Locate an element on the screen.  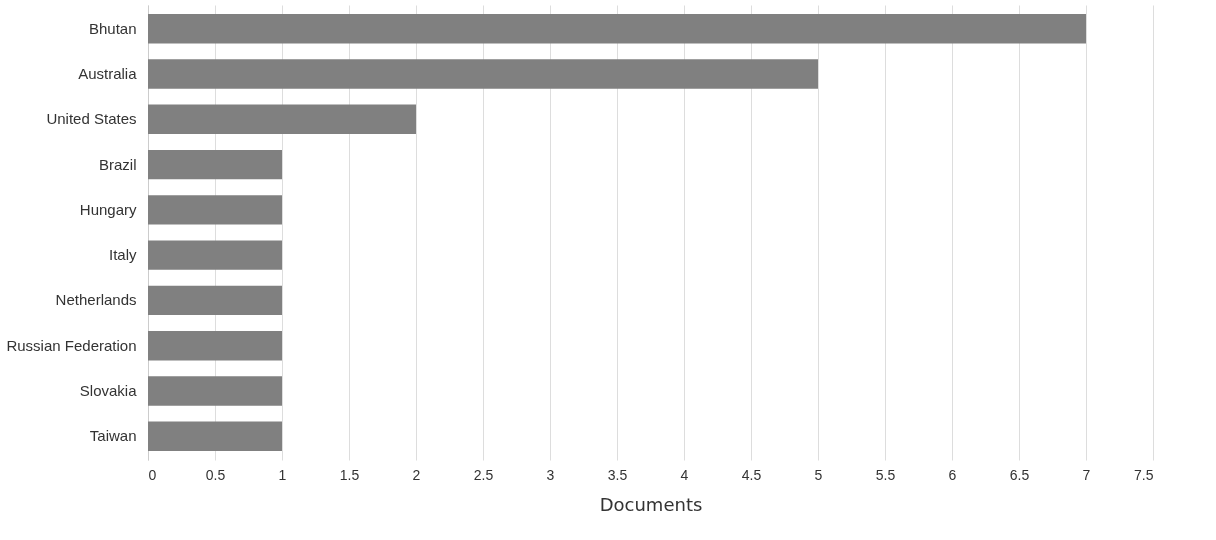
x-tick-label: 0.5 is located at coordinates (215, 474).